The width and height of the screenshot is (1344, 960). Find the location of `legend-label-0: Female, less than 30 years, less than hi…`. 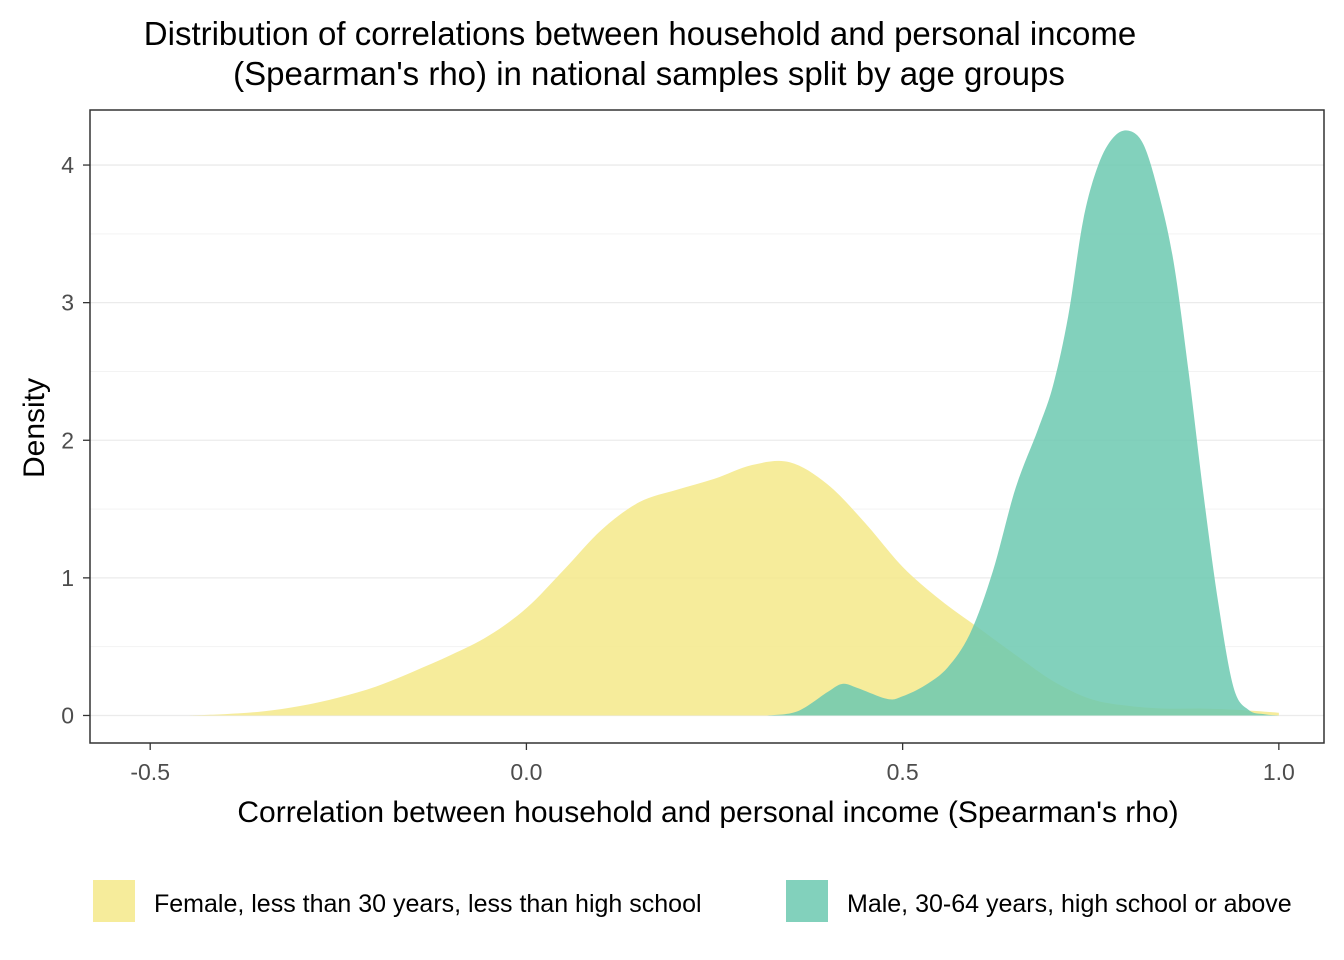

legend-label-0: Female, less than 30 years, less than hi… is located at coordinates (428, 904).